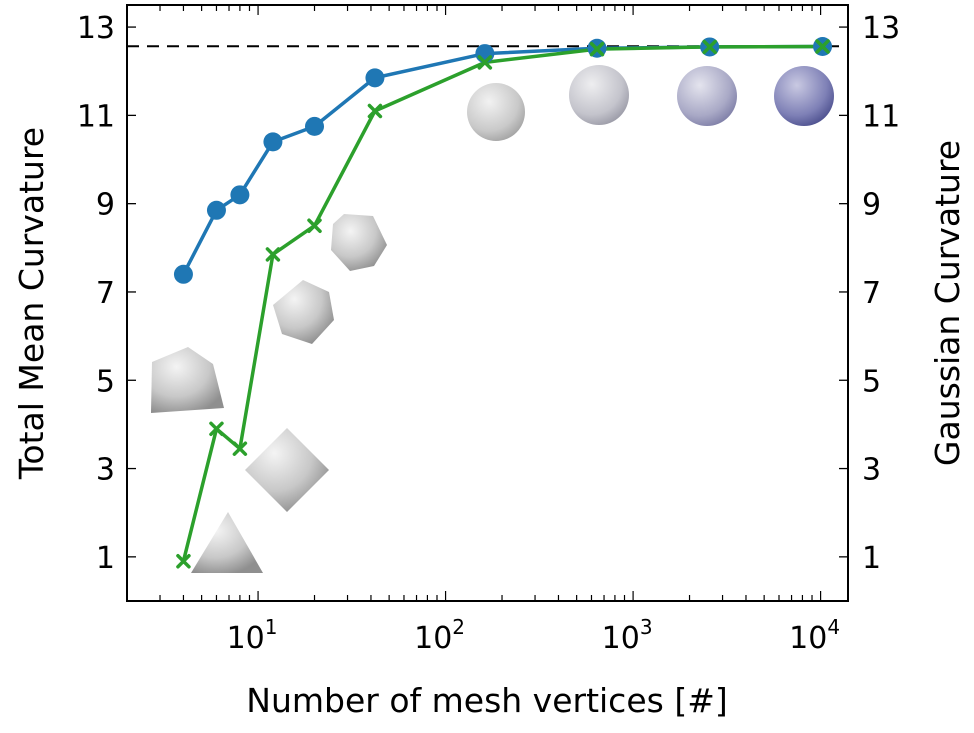 The width and height of the screenshot is (974, 733). I want to click on x-tick-label: 10⁴, so click(814, 635).